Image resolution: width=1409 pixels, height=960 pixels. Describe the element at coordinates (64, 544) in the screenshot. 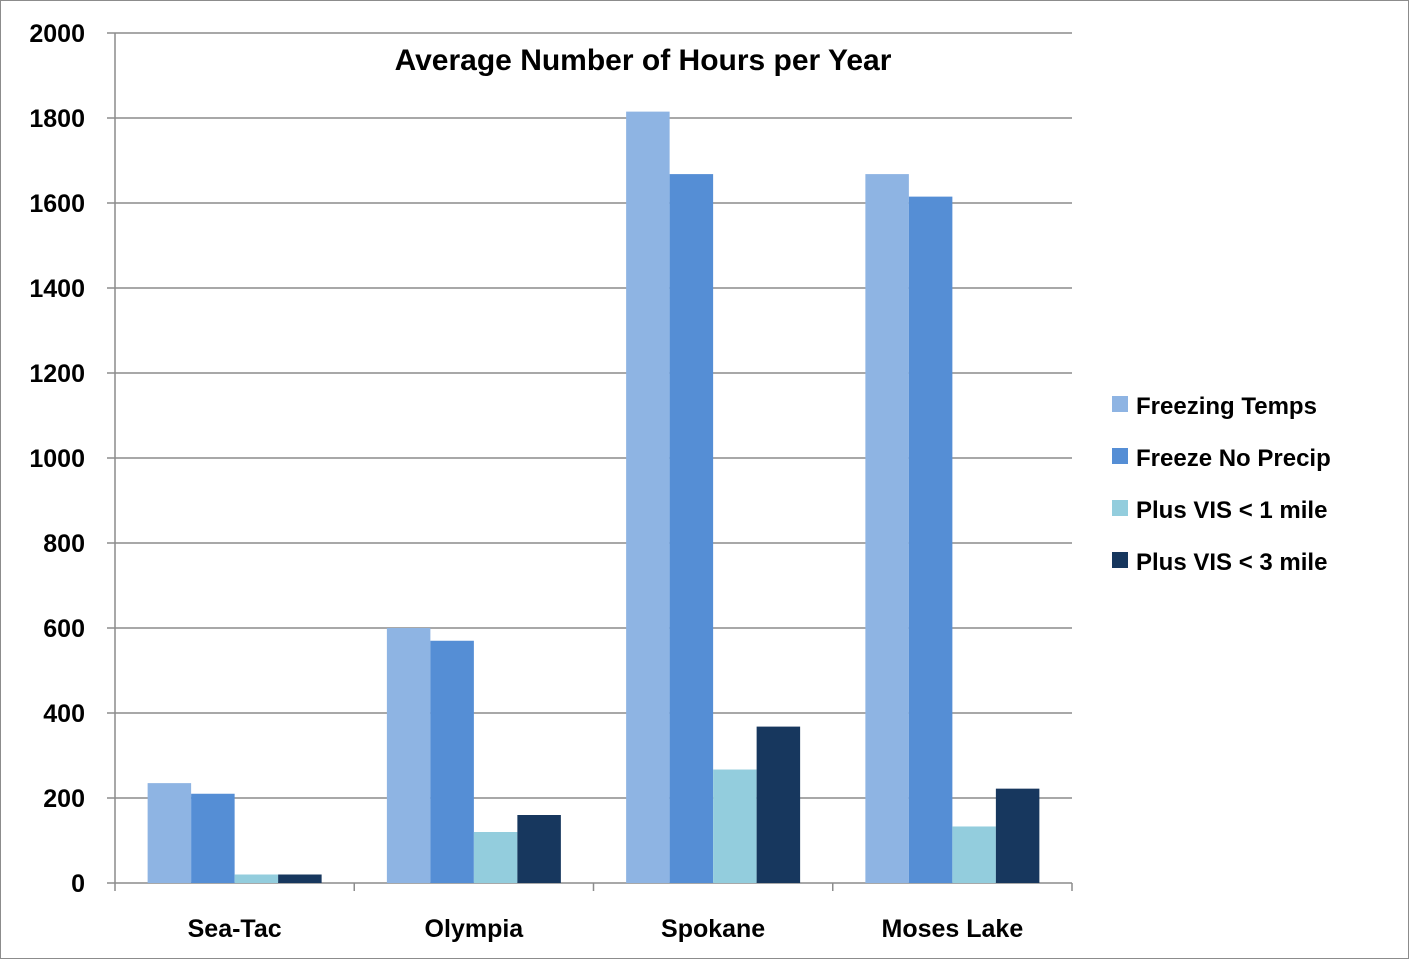

I see `y-tick-label: 800` at that location.